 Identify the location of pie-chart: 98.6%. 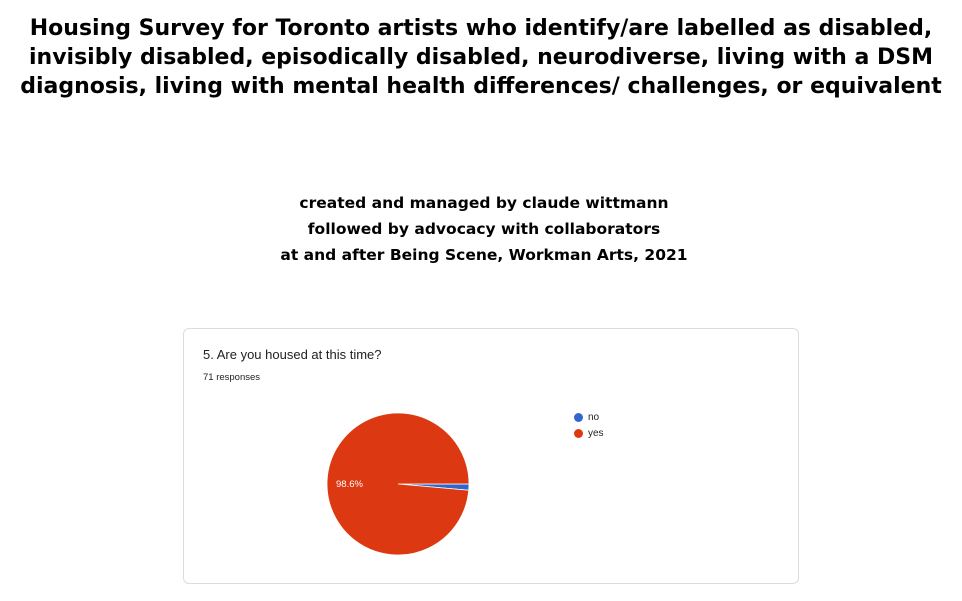
(398, 484).